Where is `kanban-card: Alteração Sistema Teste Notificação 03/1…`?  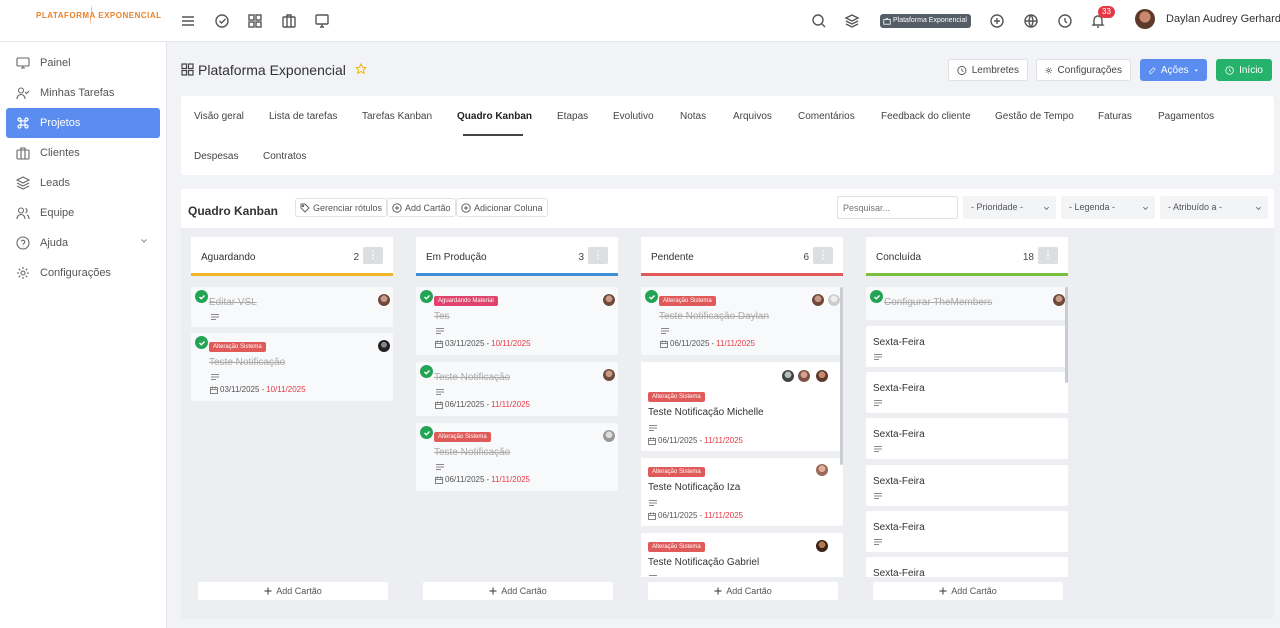 kanban-card: Alteração Sistema Teste Notificação 03/1… is located at coordinates (292, 367).